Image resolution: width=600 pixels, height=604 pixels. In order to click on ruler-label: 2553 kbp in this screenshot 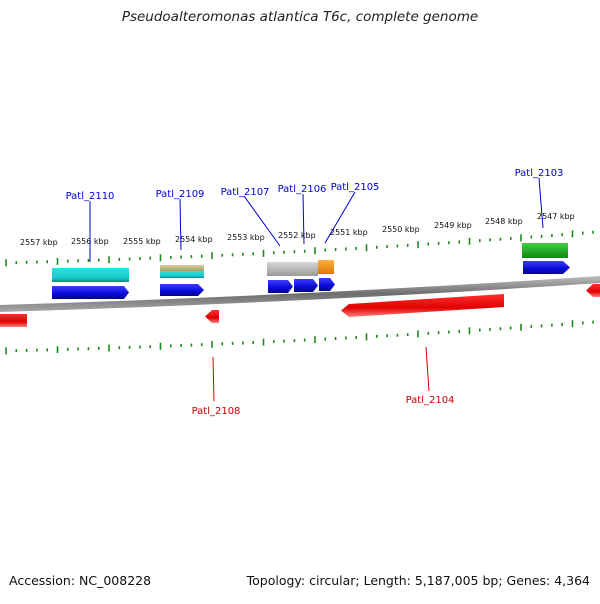, I will do `click(246, 237)`.